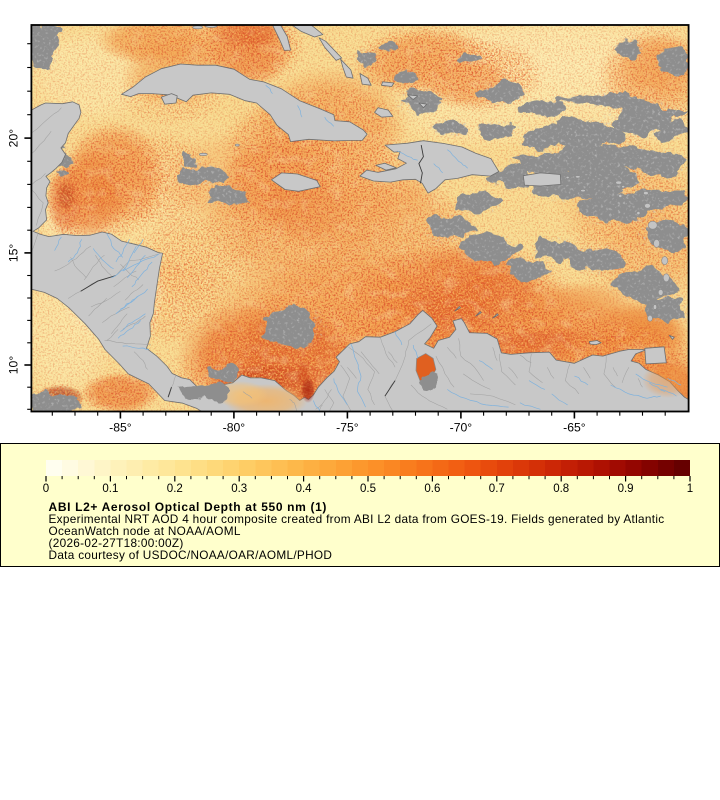  I want to click on svg-text: -75°, so click(347, 427).